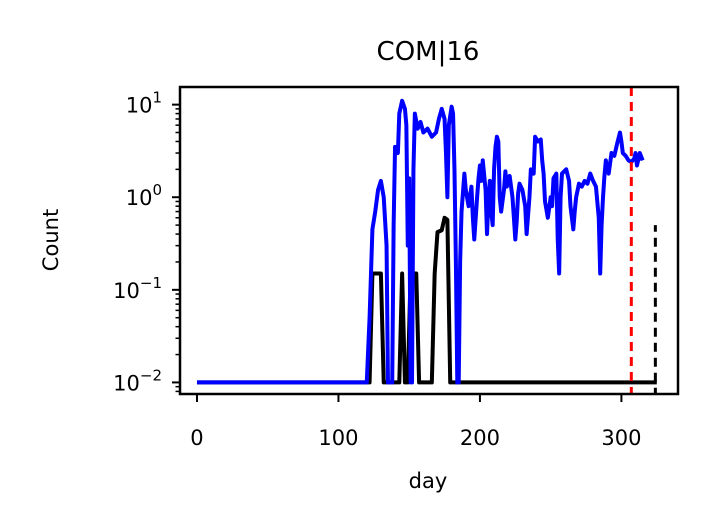 This screenshot has width=708, height=531. What do you see at coordinates (621, 438) in the screenshot?
I see `x-tick-label: 300` at bounding box center [621, 438].